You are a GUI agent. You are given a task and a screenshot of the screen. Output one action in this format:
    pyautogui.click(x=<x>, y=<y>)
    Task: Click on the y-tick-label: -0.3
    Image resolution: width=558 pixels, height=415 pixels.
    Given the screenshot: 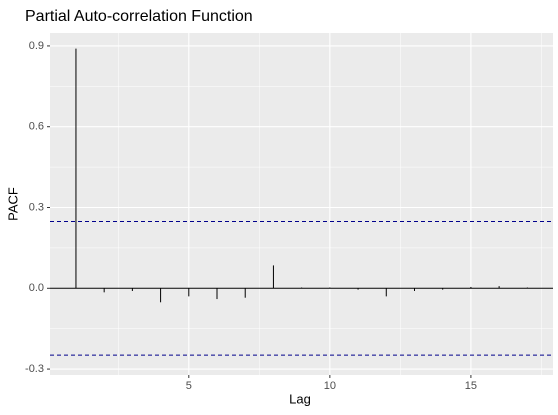 What is the action you would take?
    pyautogui.click(x=34, y=369)
    